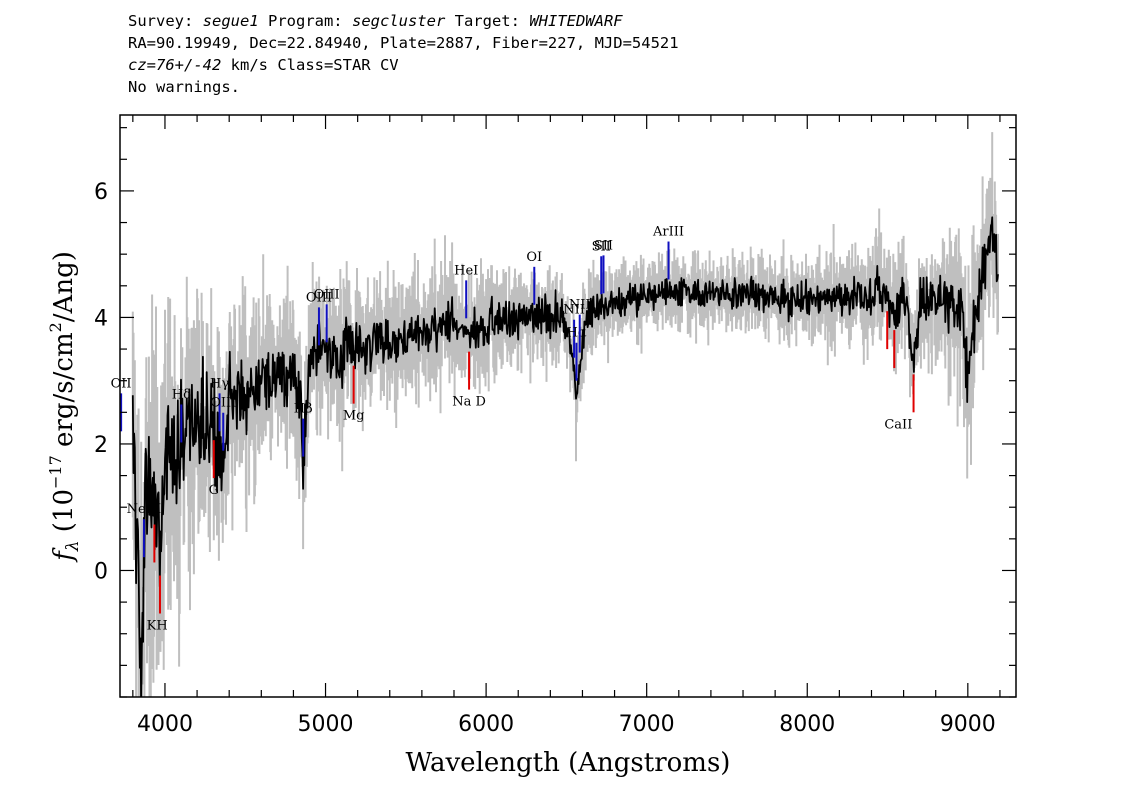  Describe the element at coordinates (354, 416) in the screenshot. I see `absorption-line-label: Mg` at that location.